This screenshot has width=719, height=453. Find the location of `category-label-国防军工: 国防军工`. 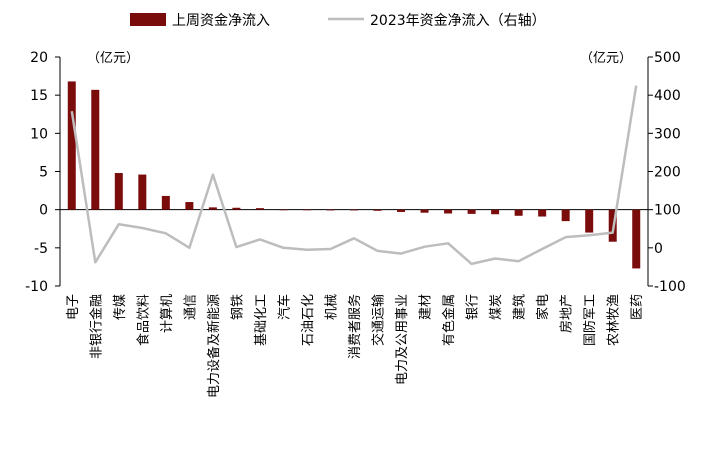

category-label-国防军工: 国防军工 is located at coordinates (590, 320).